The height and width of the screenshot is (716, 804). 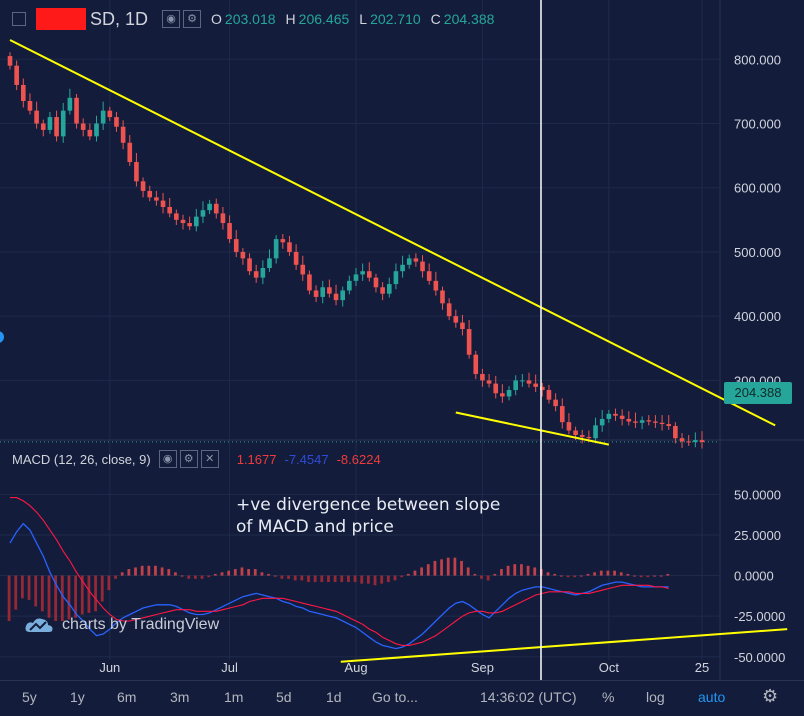 What do you see at coordinates (712, 697) in the screenshot?
I see `auto-toggle: auto` at bounding box center [712, 697].